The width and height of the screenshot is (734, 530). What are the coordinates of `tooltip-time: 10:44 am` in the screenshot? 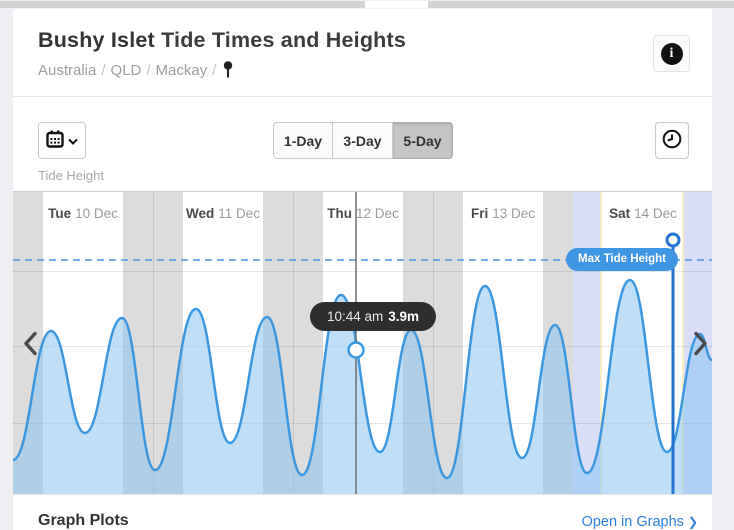 It's located at (355, 316).